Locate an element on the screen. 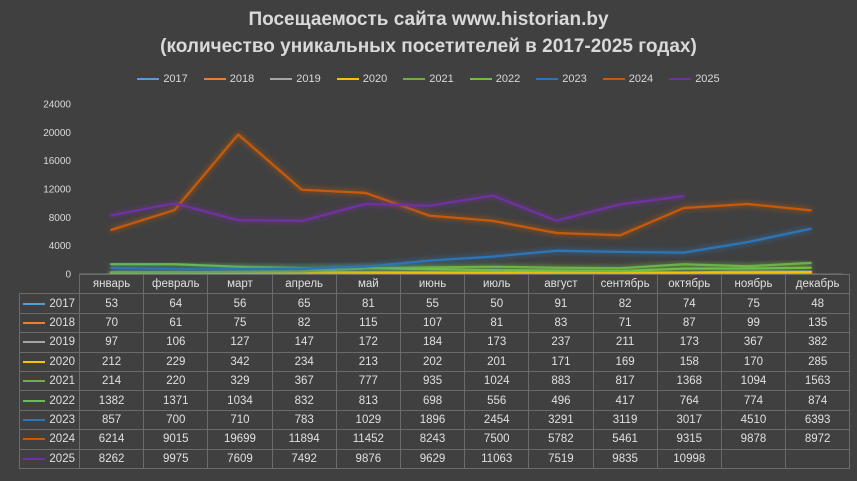 The width and height of the screenshot is (857, 481). legend-item-2025: 2025 is located at coordinates (694, 79).